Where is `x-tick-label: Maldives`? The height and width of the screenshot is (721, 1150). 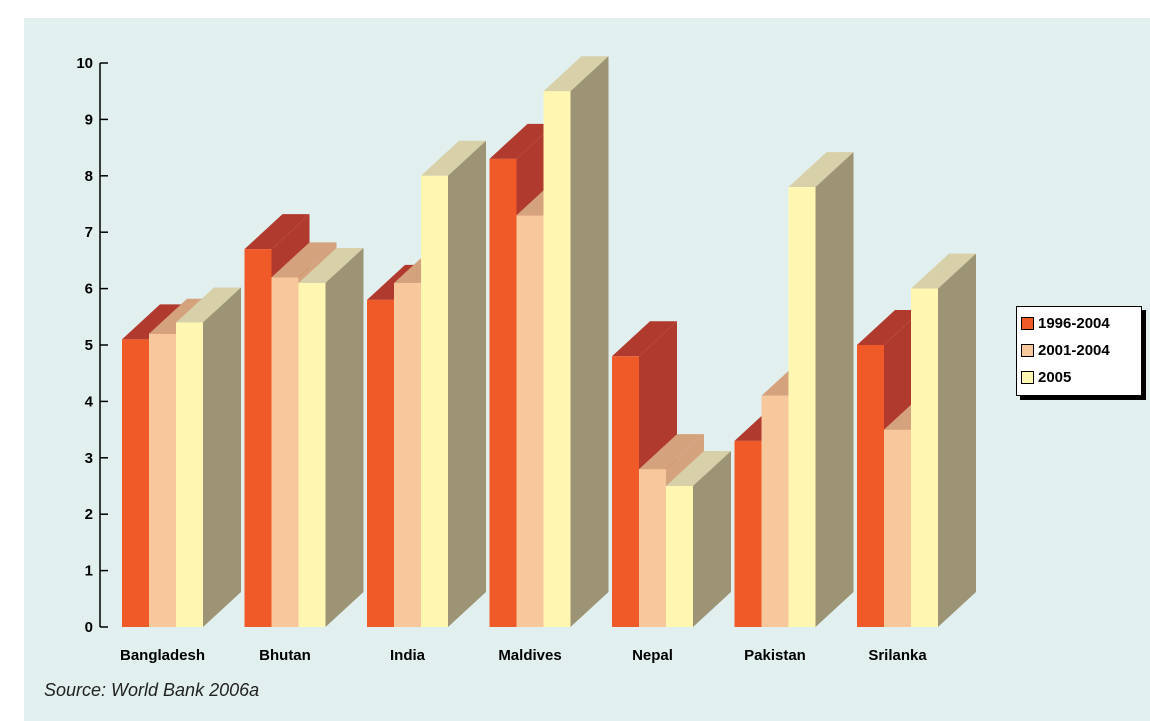
x-tick-label: Maldives is located at coordinates (529, 655).